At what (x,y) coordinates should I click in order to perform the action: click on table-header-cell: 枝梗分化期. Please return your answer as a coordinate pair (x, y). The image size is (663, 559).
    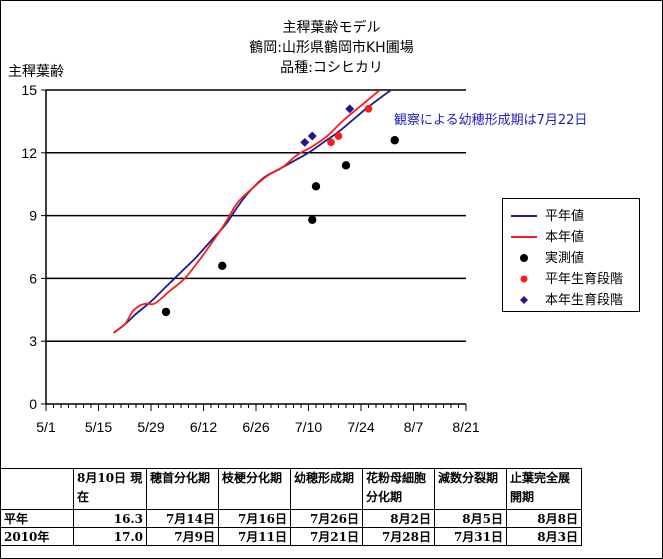
    Looking at the image, I should click on (254, 489).